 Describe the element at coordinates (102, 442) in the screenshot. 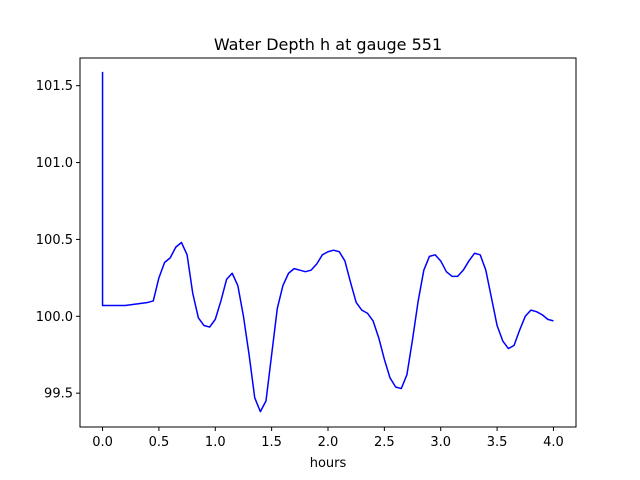

I see `x-tick-label: 0.0` at that location.